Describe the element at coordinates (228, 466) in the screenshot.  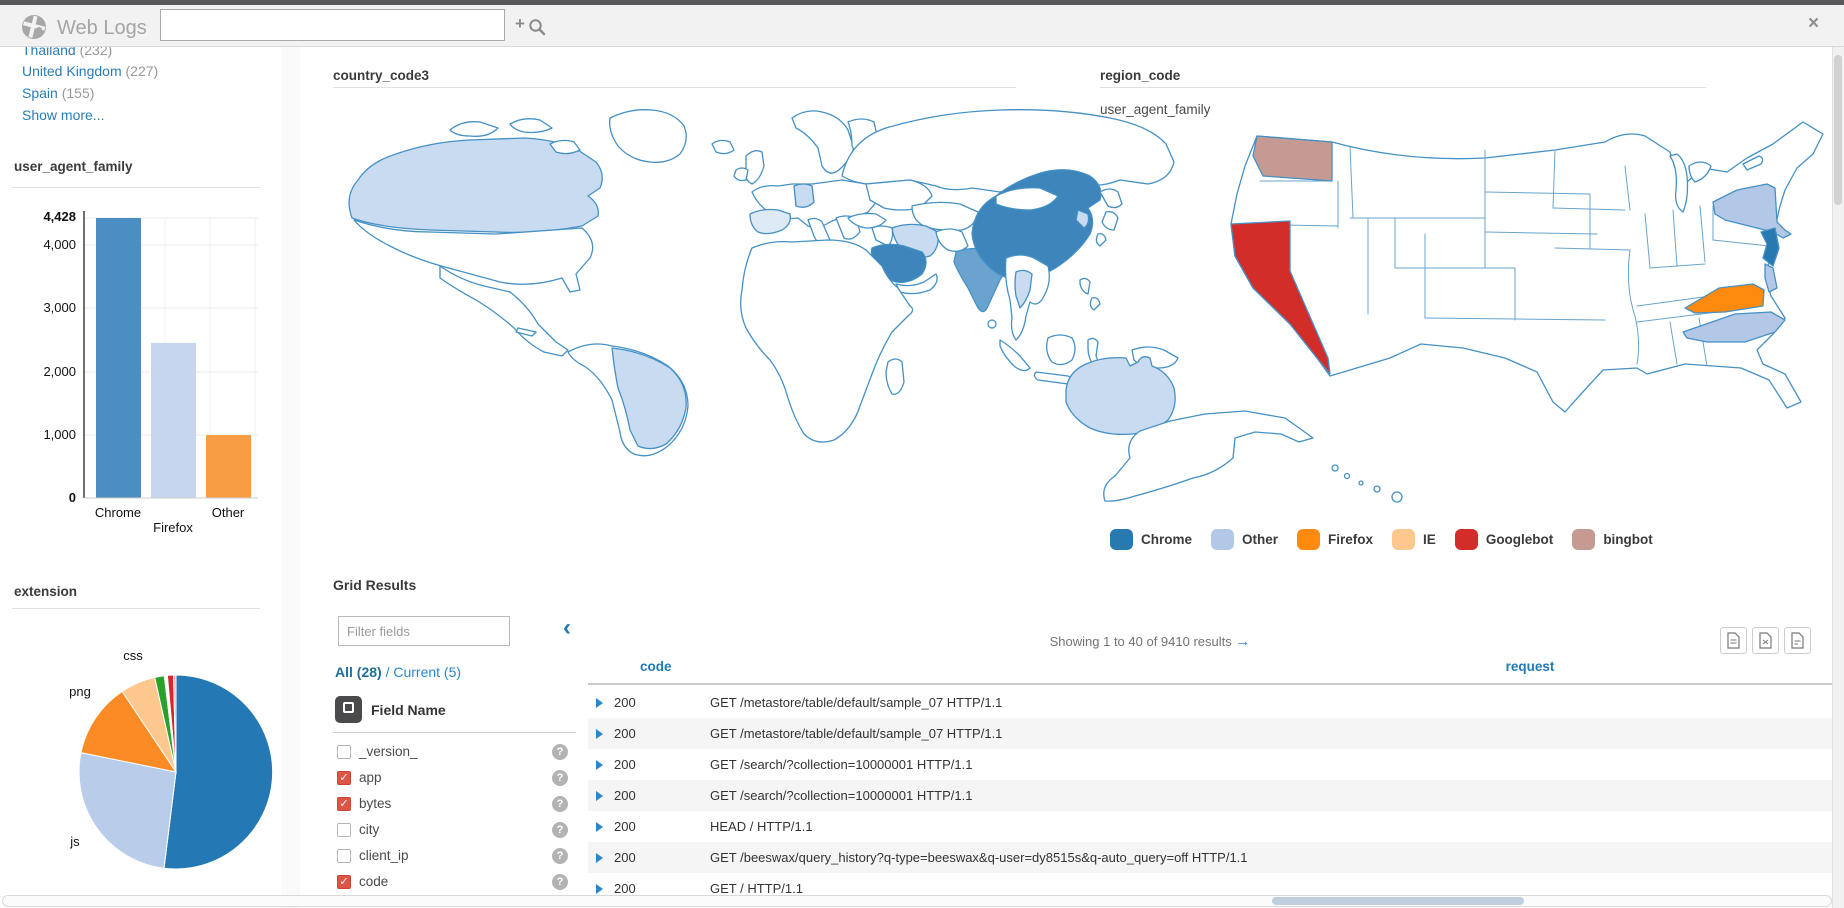
I see `bar-other` at that location.